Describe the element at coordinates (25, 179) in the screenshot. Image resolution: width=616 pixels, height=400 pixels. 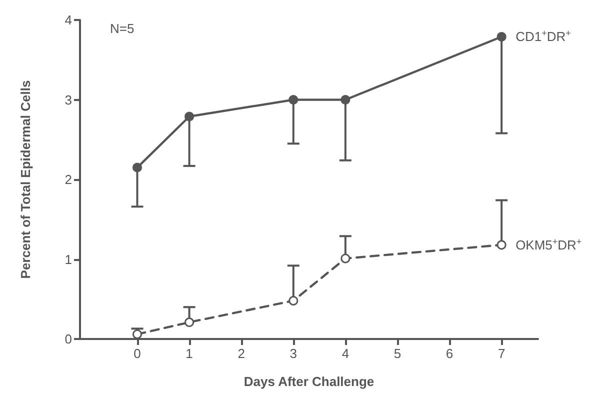
I see `y-axis-title: Percent of Total Epidermal Cells` at that location.